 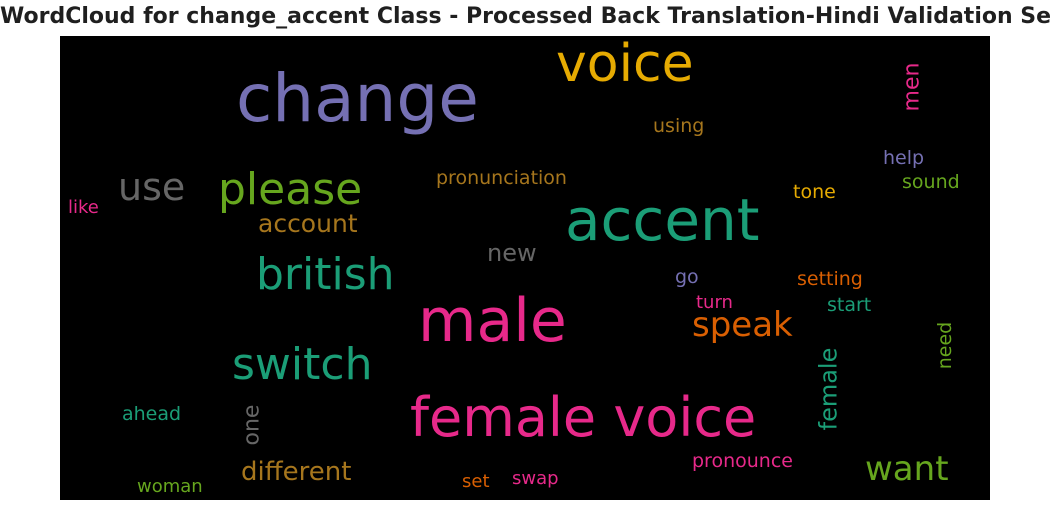 I want to click on word-new: new, so click(x=512, y=253).